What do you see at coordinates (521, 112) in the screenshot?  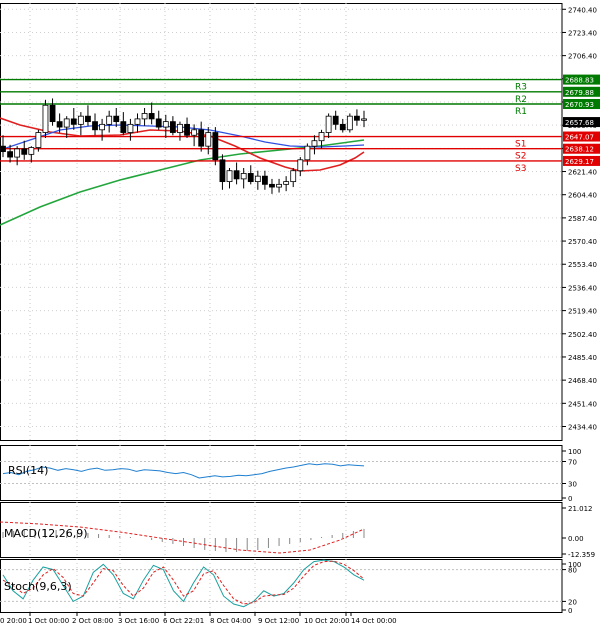 I see `level-name-r1: R1` at bounding box center [521, 112].